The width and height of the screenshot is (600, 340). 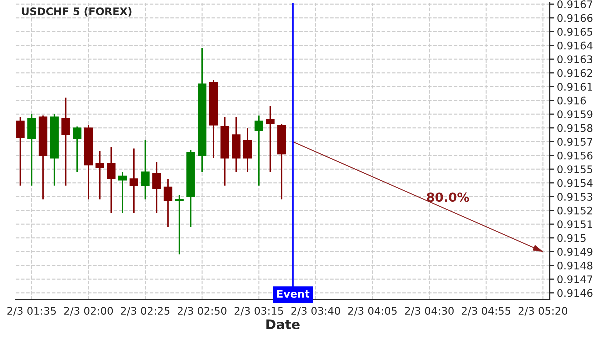 What do you see at coordinates (575, 224) in the screenshot?
I see `y-tick-label: 0.9151` at bounding box center [575, 224].